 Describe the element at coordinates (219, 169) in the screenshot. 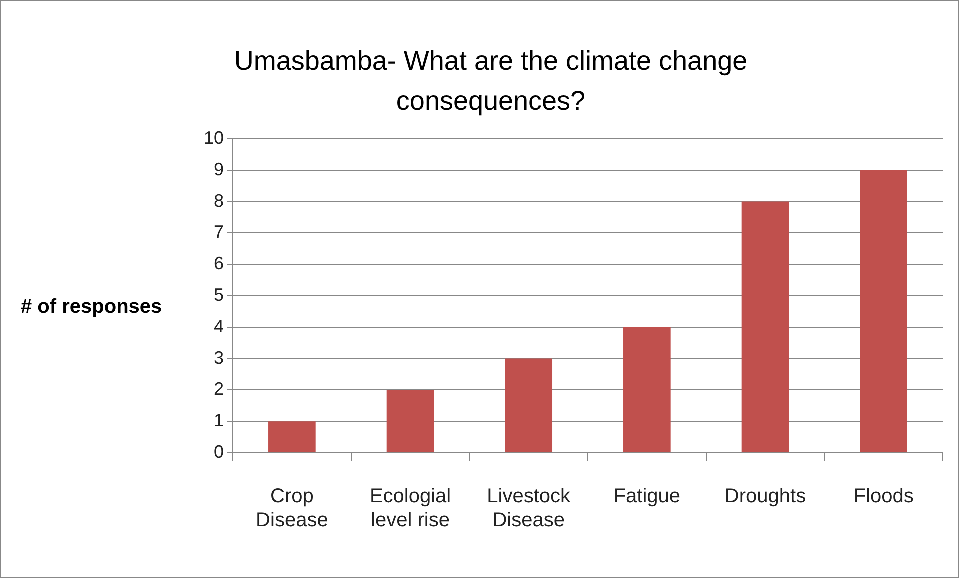

I see `y-tick-label: 9` at that location.